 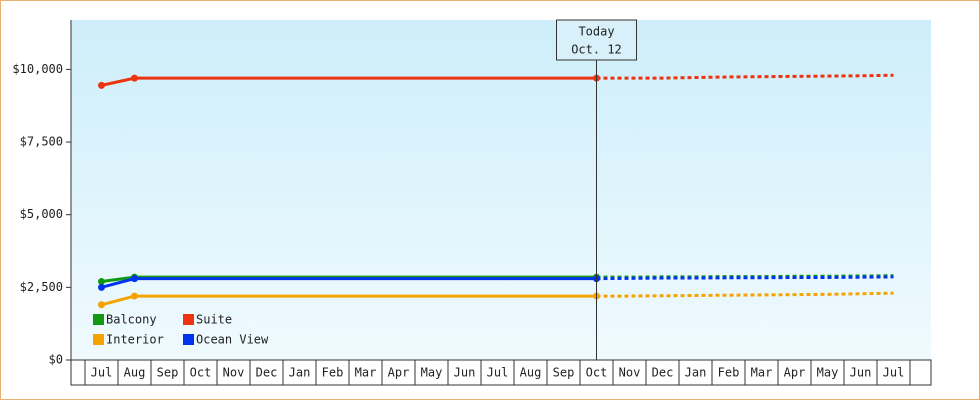 I want to click on today-label: Today, so click(x=596, y=32).